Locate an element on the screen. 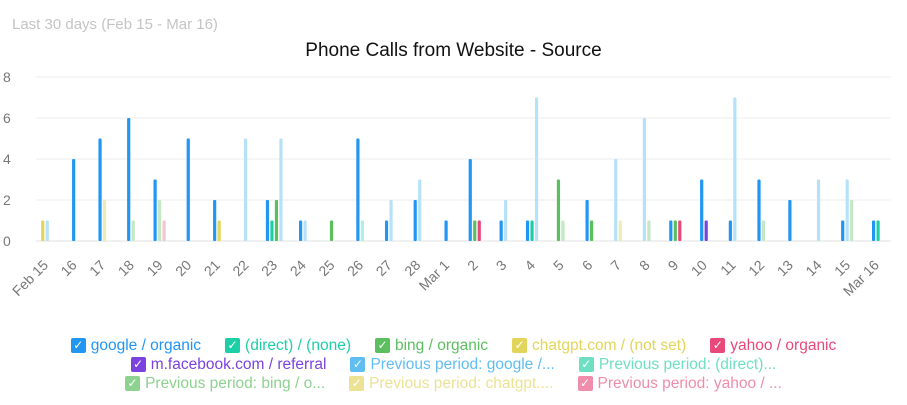 This screenshot has height=405, width=907. legend-item: ✓ (direct) / (none) is located at coordinates (288, 345).